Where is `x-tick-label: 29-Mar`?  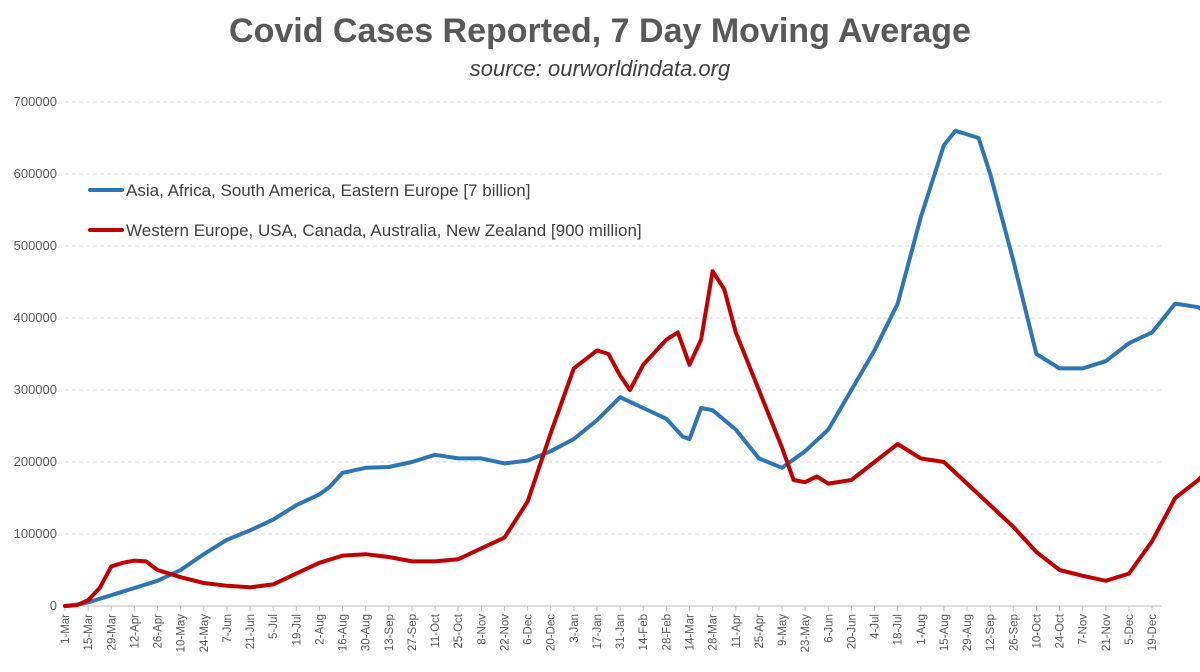
x-tick-label: 29-Mar is located at coordinates (112, 632).